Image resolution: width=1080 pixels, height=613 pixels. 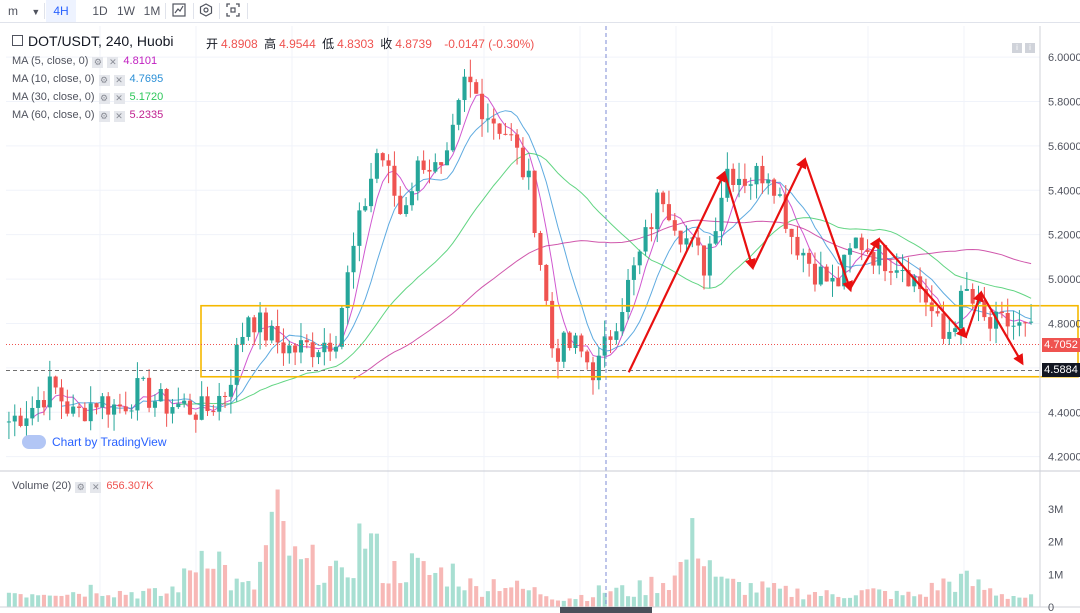 I want to click on collapse-icon, so click(x=17, y=40).